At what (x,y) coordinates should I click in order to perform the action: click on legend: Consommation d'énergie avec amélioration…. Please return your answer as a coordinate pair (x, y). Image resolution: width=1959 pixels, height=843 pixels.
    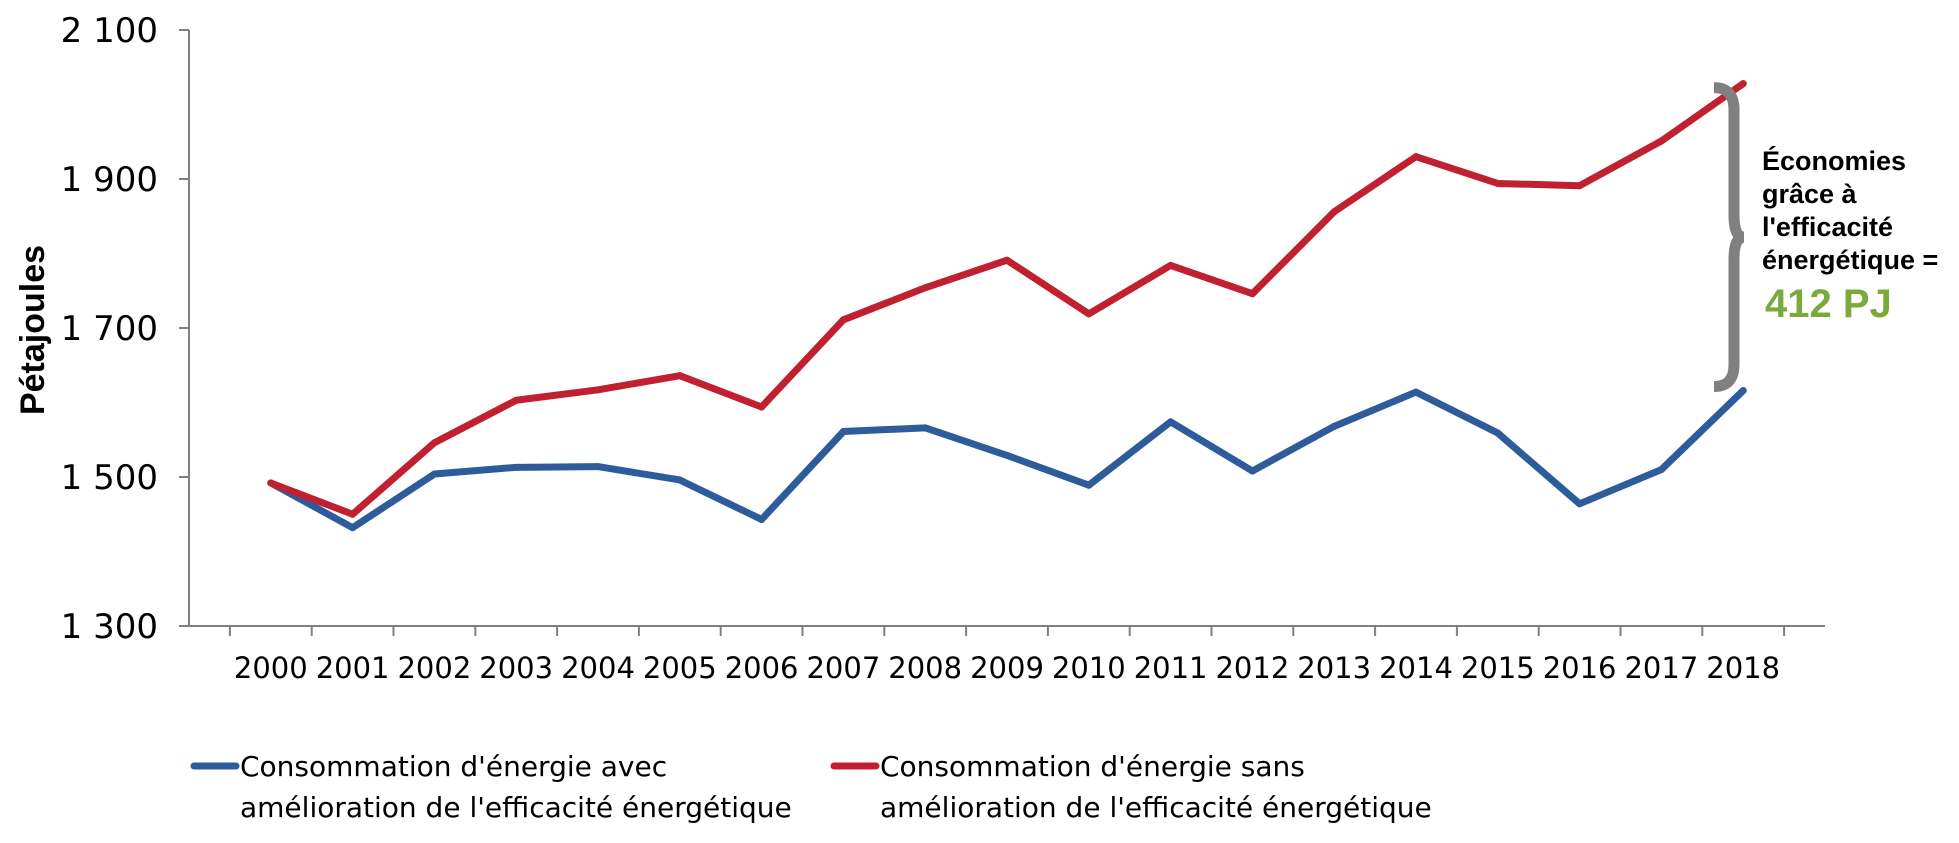
    Looking at the image, I should click on (811, 787).